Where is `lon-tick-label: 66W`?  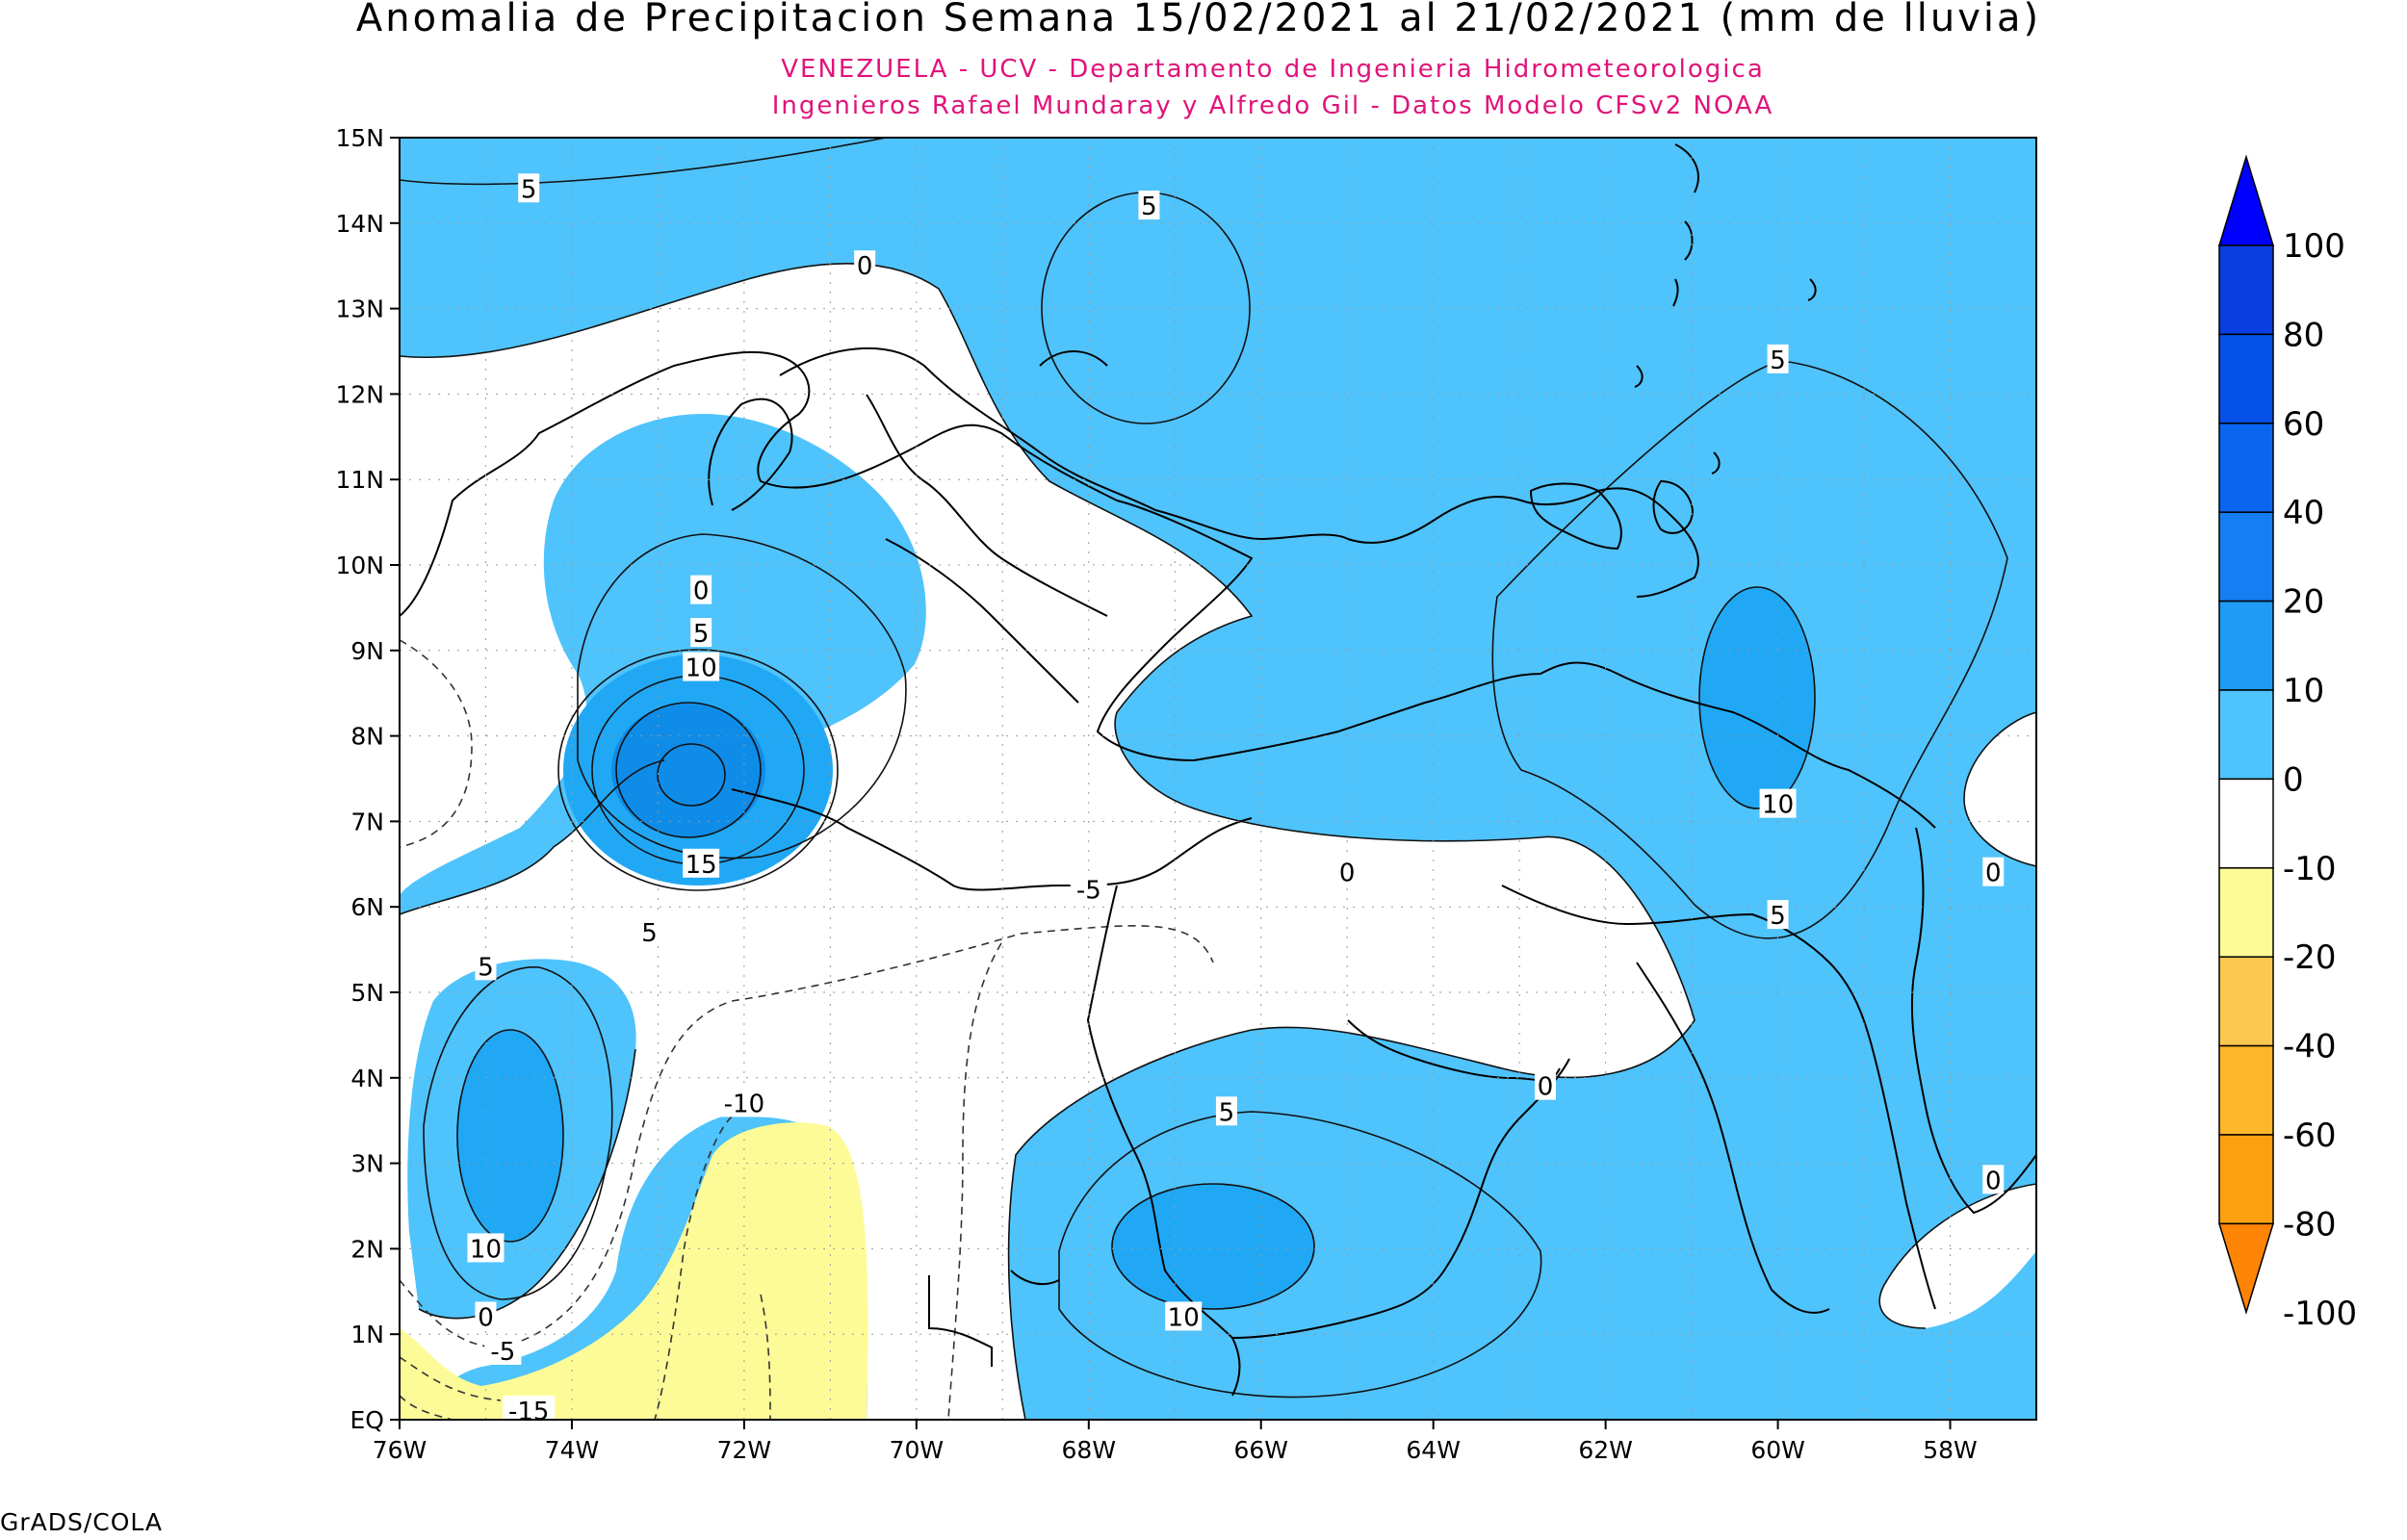 lon-tick-label: 66W is located at coordinates (1260, 1450).